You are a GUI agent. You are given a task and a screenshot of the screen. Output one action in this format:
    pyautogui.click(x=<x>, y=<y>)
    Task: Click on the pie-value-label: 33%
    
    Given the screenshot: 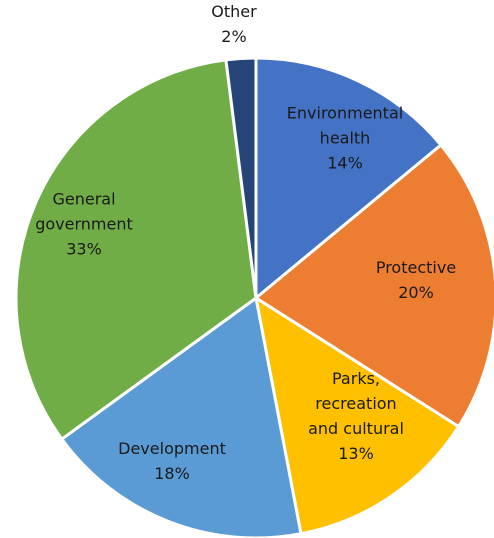 What is the action you would take?
    pyautogui.click(x=84, y=249)
    